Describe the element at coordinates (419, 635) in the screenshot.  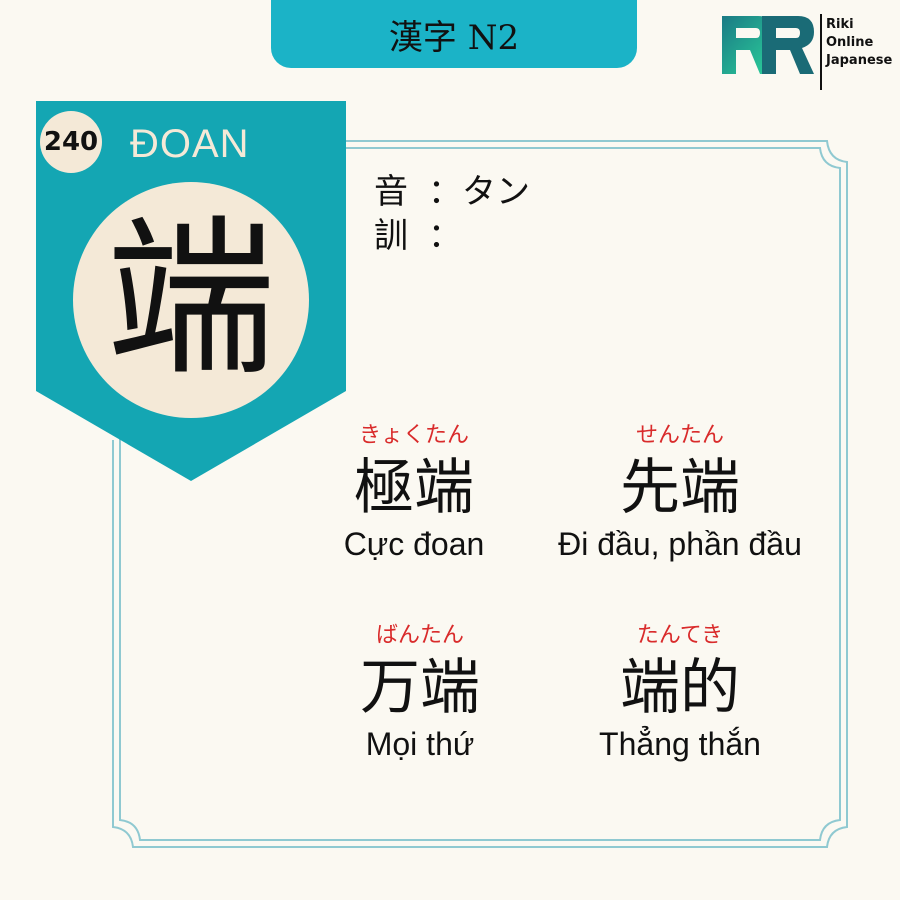
I see `vocab-furigana: ばんたん` at that location.